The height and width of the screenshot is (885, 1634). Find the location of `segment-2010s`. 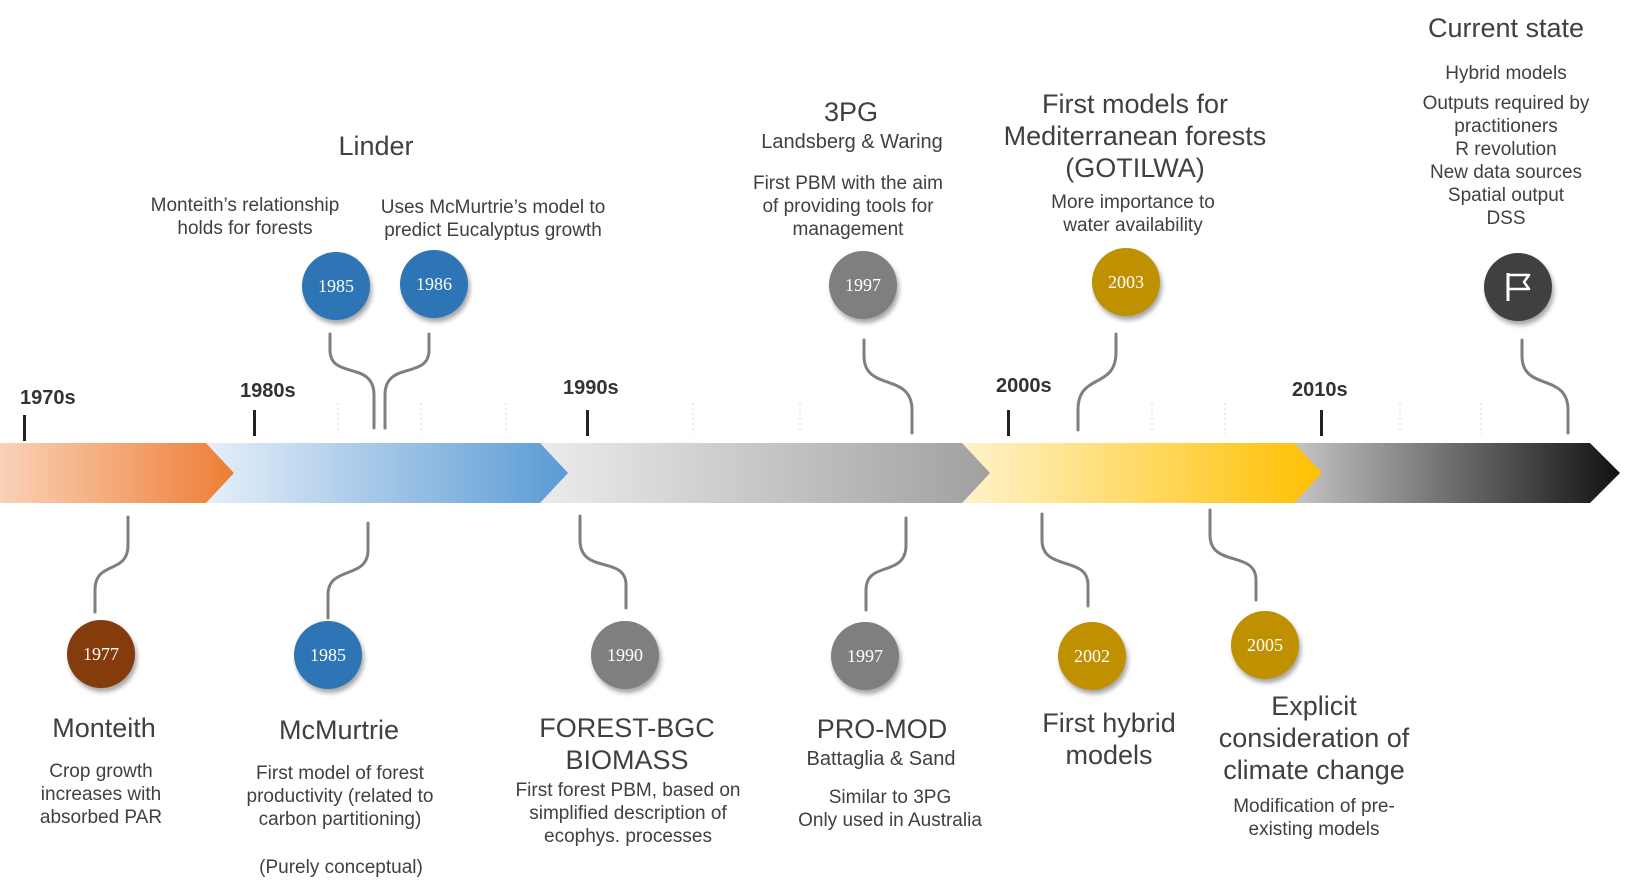

segment-2010s is located at coordinates (1454, 473).